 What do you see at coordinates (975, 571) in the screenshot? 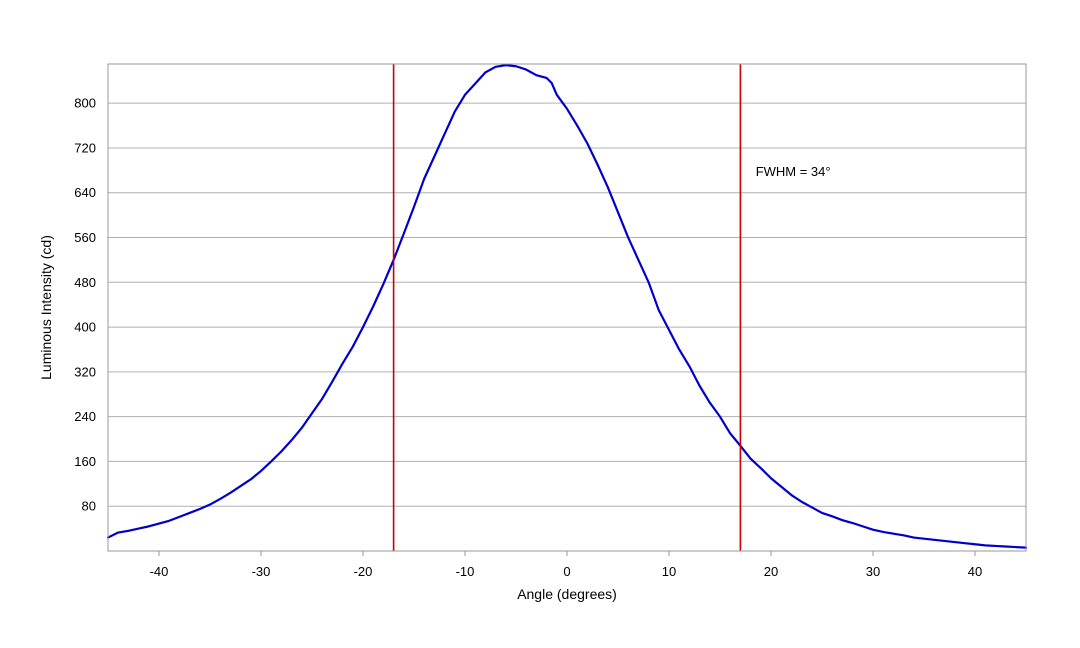
I see `x-tick-label: 40` at bounding box center [975, 571].